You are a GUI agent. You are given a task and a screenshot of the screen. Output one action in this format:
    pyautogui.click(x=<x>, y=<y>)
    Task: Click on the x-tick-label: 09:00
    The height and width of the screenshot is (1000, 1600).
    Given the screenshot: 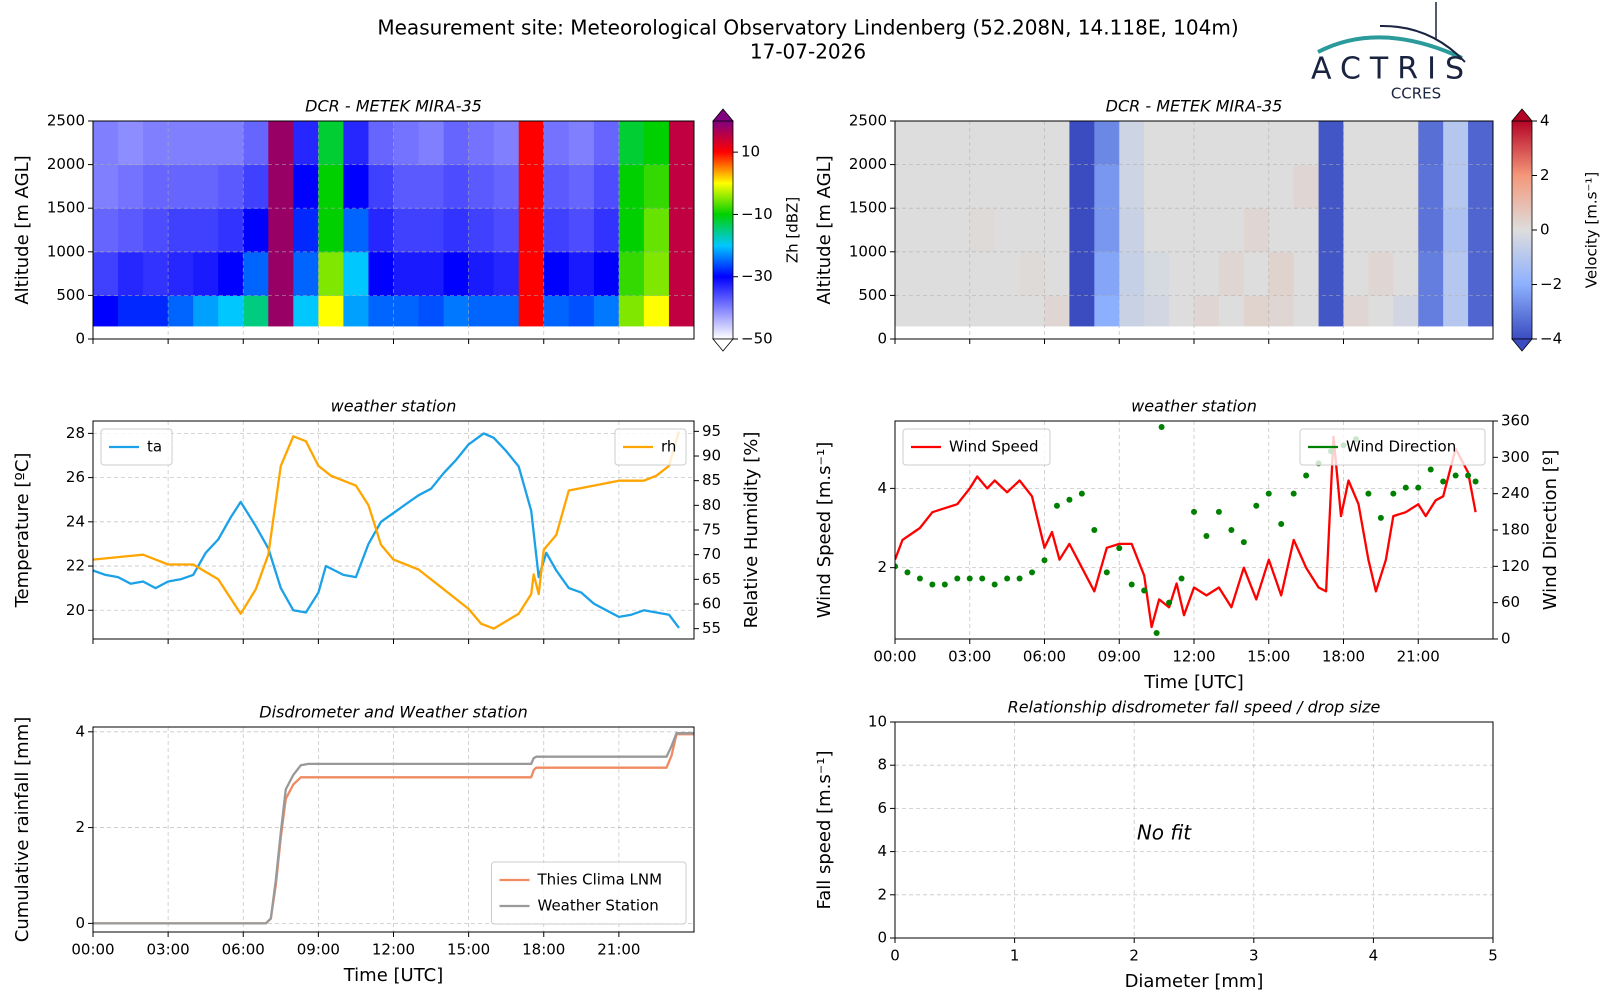 What is the action you would take?
    pyautogui.click(x=318, y=950)
    